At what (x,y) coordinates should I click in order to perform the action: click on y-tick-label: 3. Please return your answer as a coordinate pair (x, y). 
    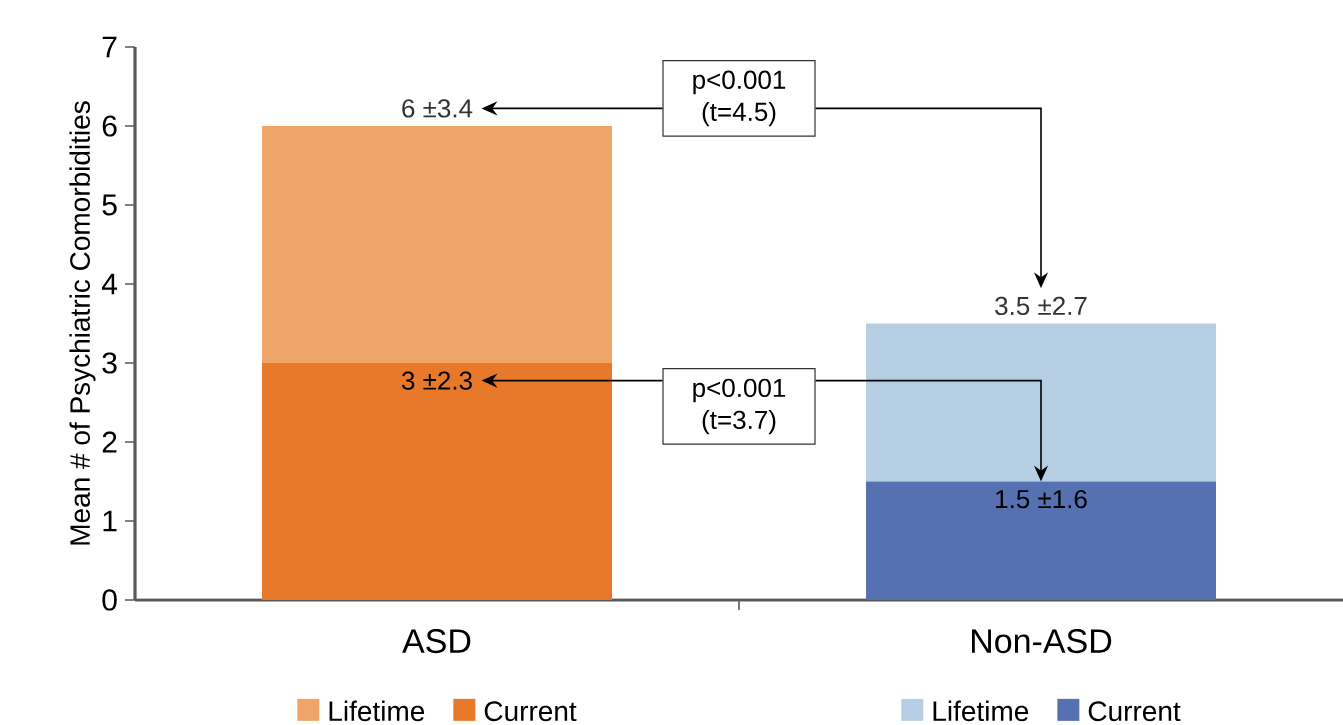
    Looking at the image, I should click on (109, 363).